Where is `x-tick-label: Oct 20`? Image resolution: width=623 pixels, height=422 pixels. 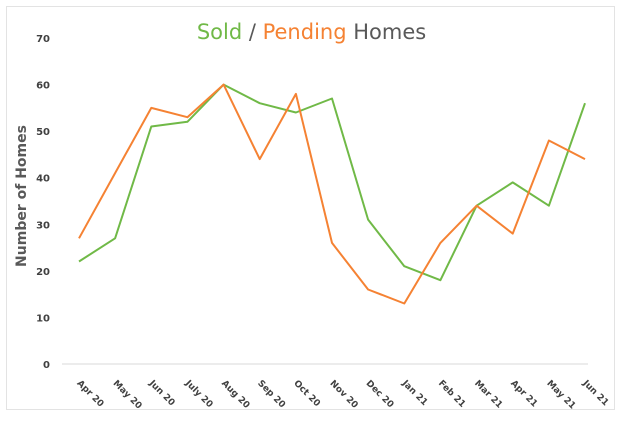 x-tick-label: Oct 20 is located at coordinates (306, 394).